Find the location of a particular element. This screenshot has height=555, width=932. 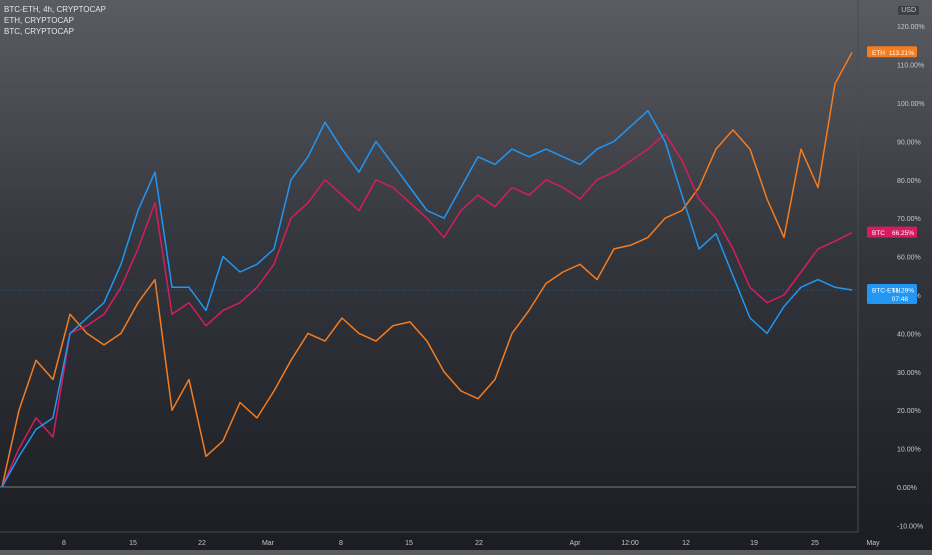

badge-value: 113.21% is located at coordinates (901, 53).